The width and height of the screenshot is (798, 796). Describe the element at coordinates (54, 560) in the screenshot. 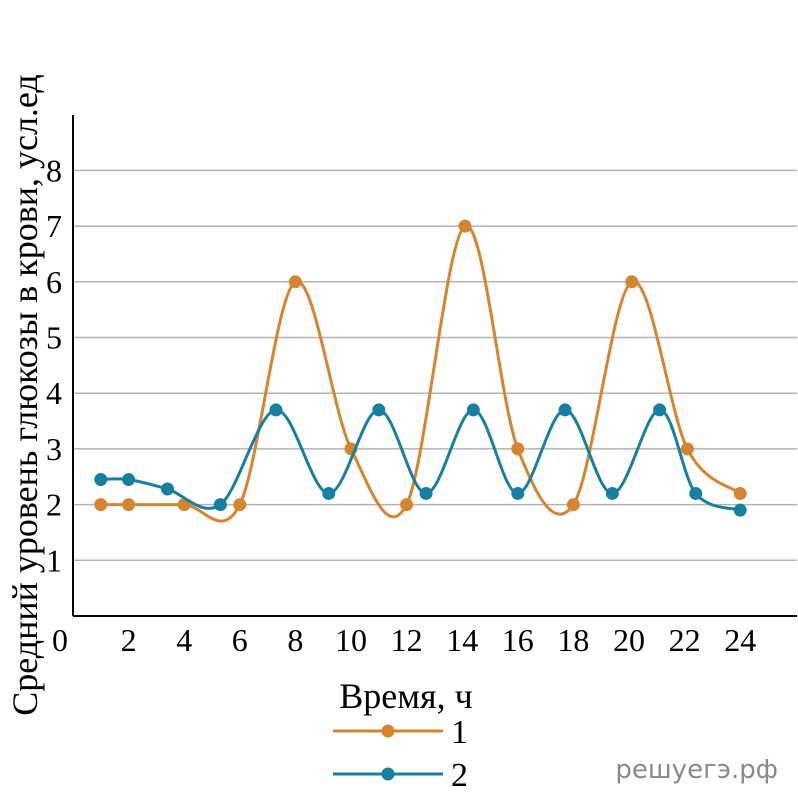

I see `y-tick-label: 1` at that location.